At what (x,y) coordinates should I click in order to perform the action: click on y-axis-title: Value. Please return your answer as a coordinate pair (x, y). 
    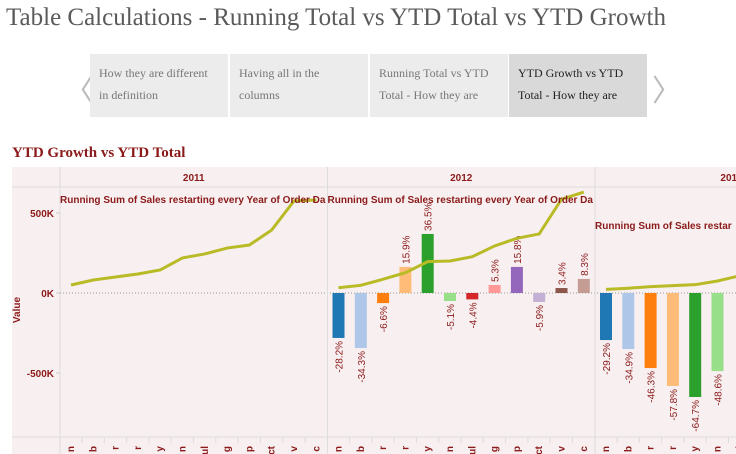
    Looking at the image, I should click on (17, 310).